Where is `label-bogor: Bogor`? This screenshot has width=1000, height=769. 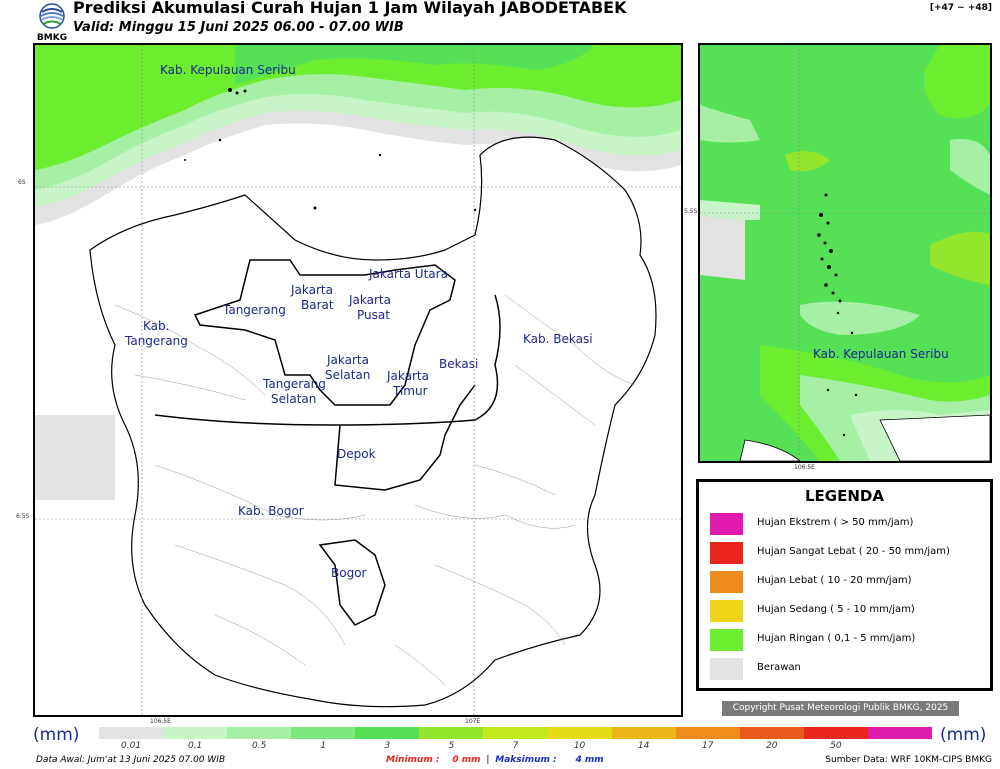 label-bogor: Bogor is located at coordinates (349, 573).